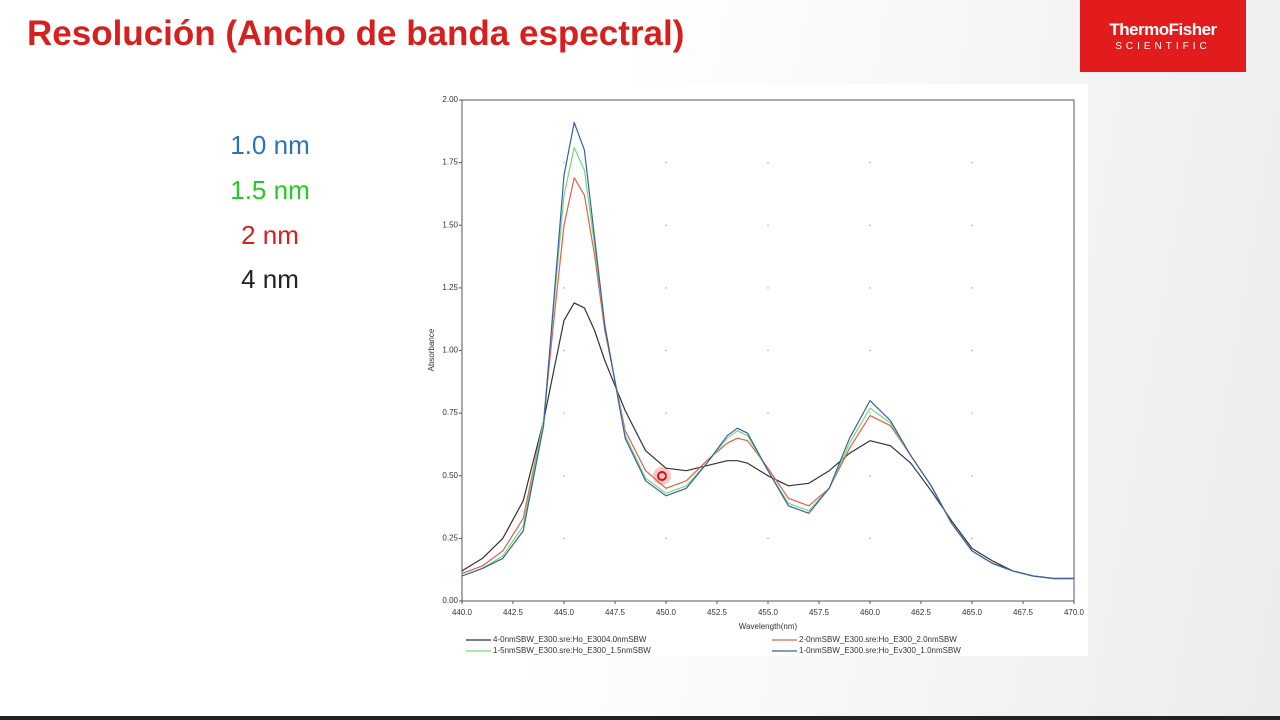 This screenshot has width=1280, height=720. Describe the element at coordinates (450, 600) in the screenshot. I see `y-tick-label: 0.00` at that location.